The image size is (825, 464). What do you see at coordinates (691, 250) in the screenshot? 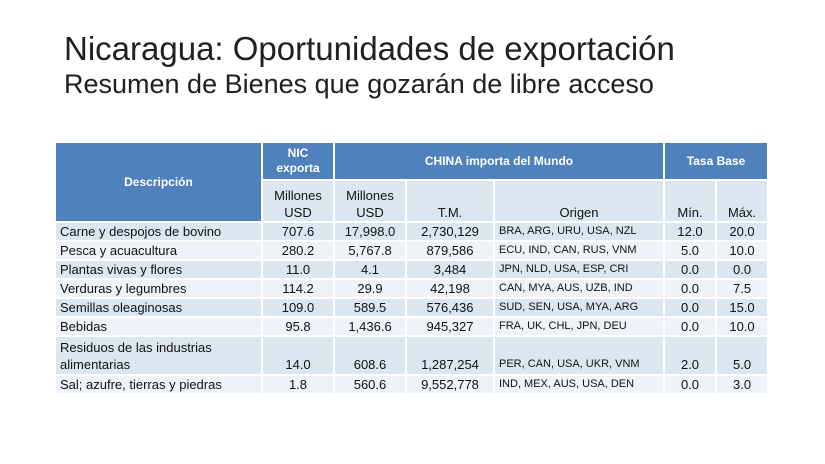
I see `cell-tasa-min: 5.0` at bounding box center [691, 250].